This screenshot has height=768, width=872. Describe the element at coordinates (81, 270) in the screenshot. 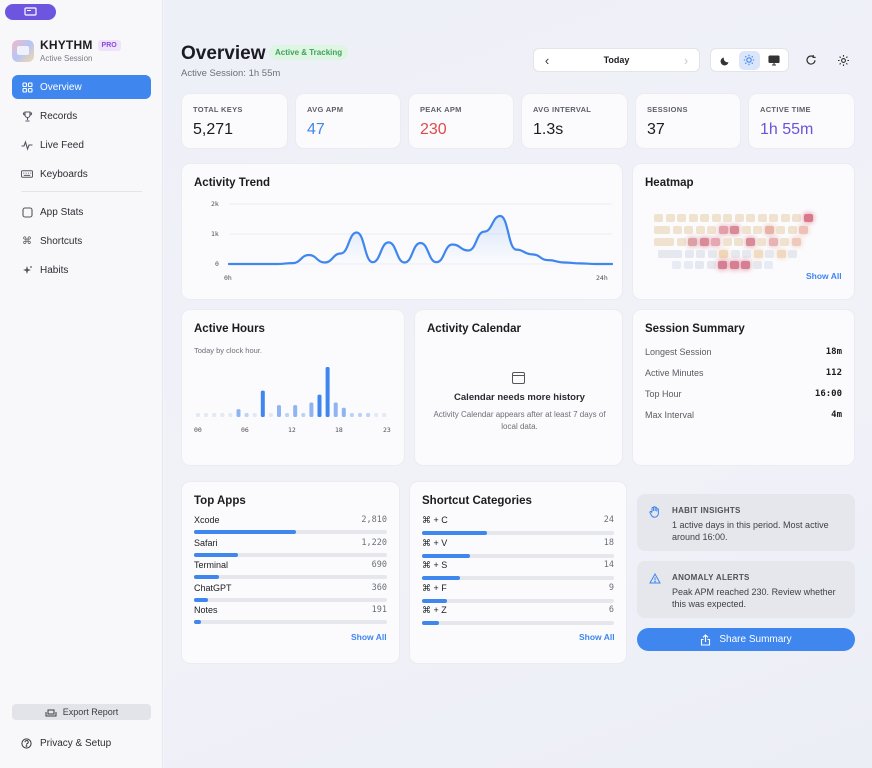

I see `sidebar-item-habits: Habits` at that location.